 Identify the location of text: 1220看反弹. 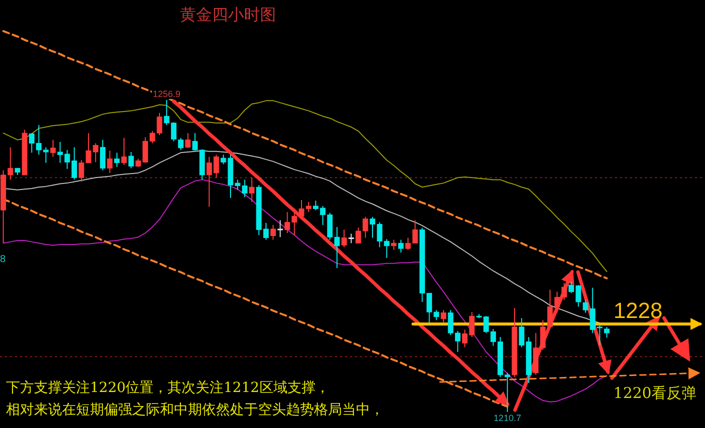
(655, 393).